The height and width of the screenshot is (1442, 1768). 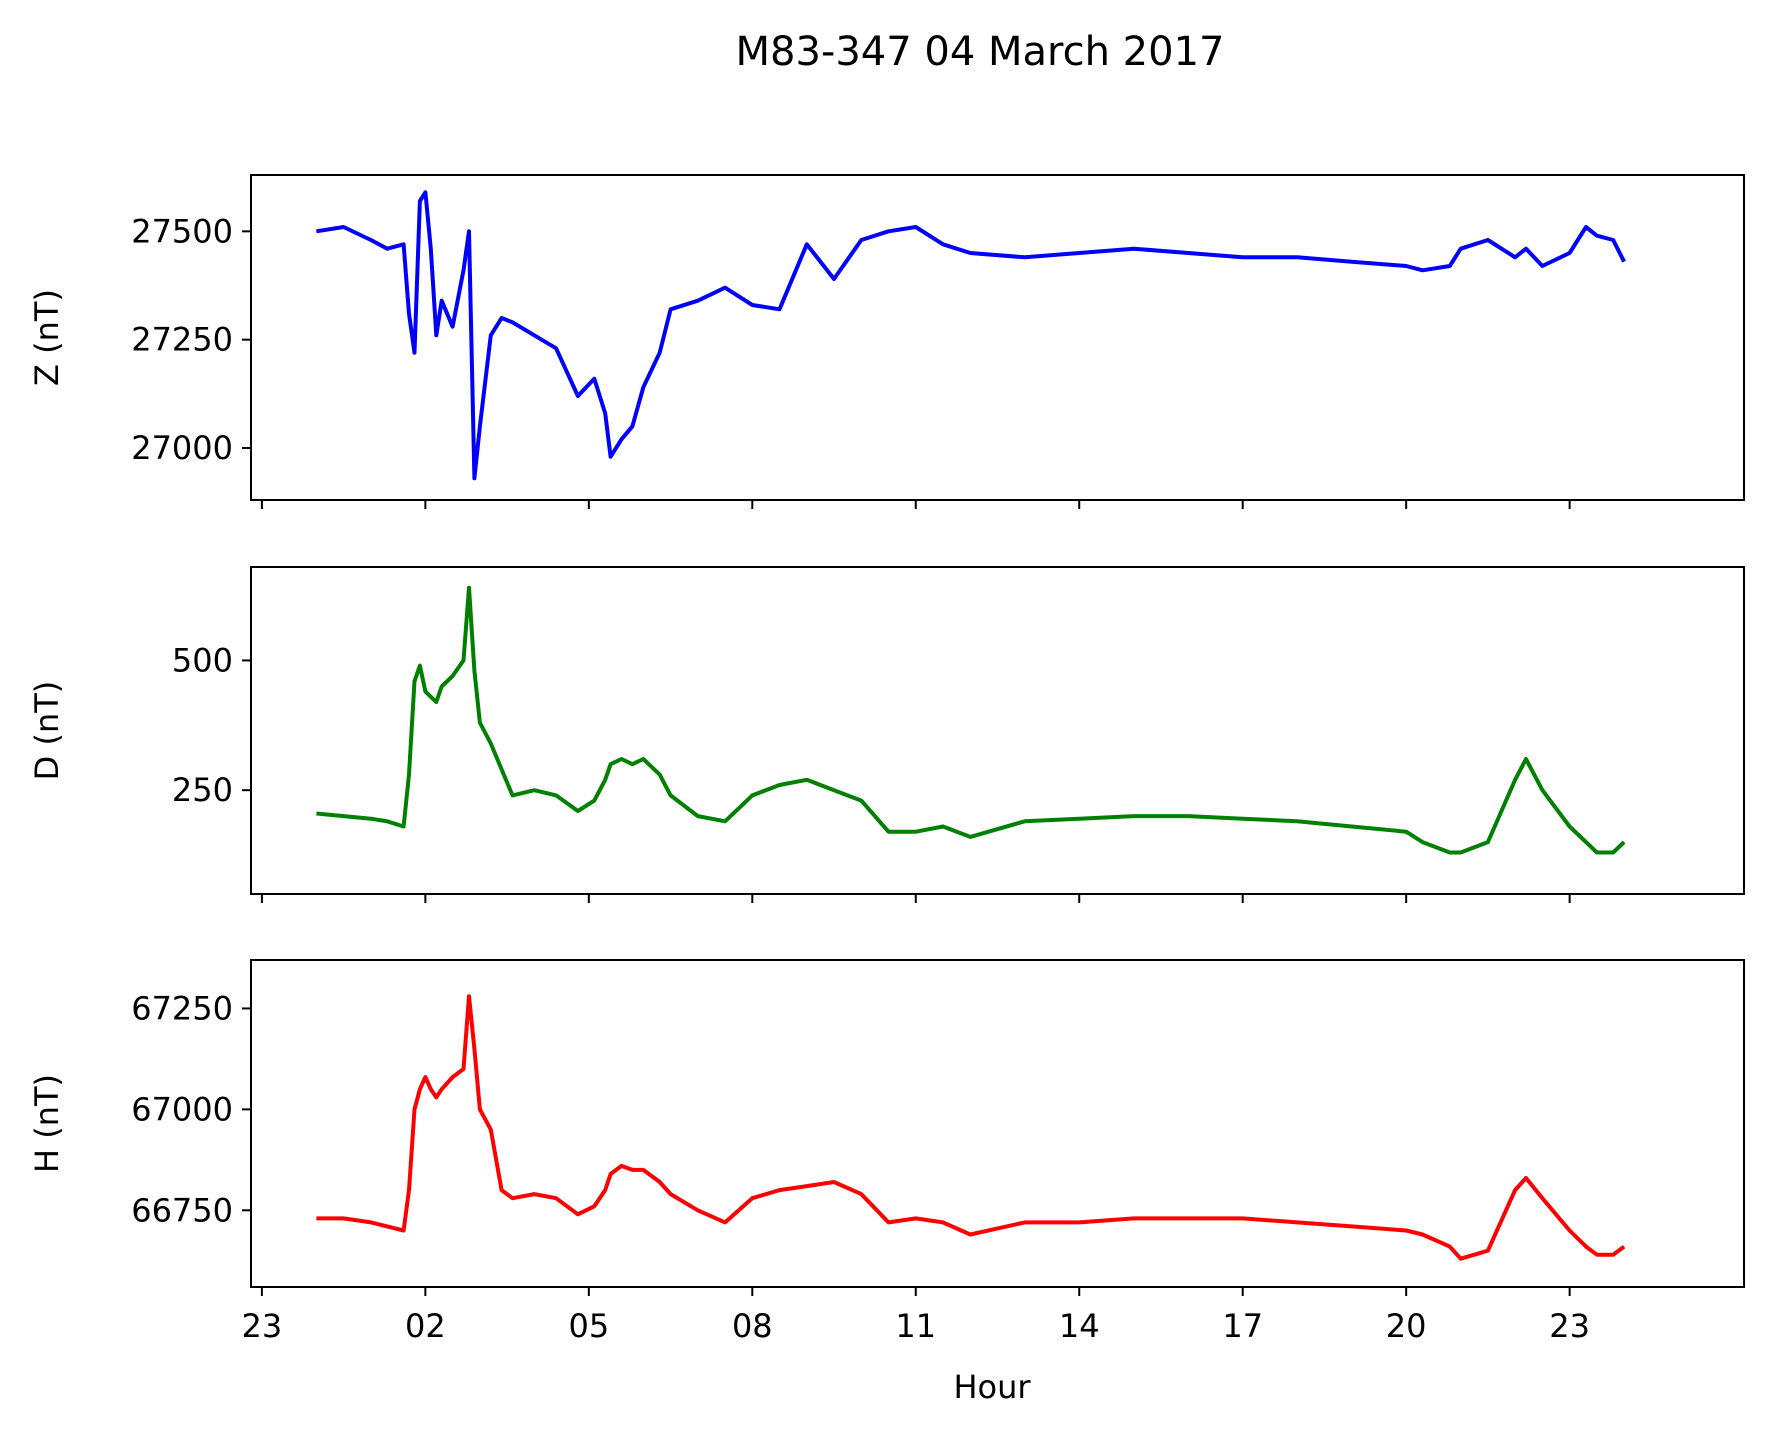 What do you see at coordinates (182, 1008) in the screenshot?
I see `y-tick-label: 67250` at bounding box center [182, 1008].